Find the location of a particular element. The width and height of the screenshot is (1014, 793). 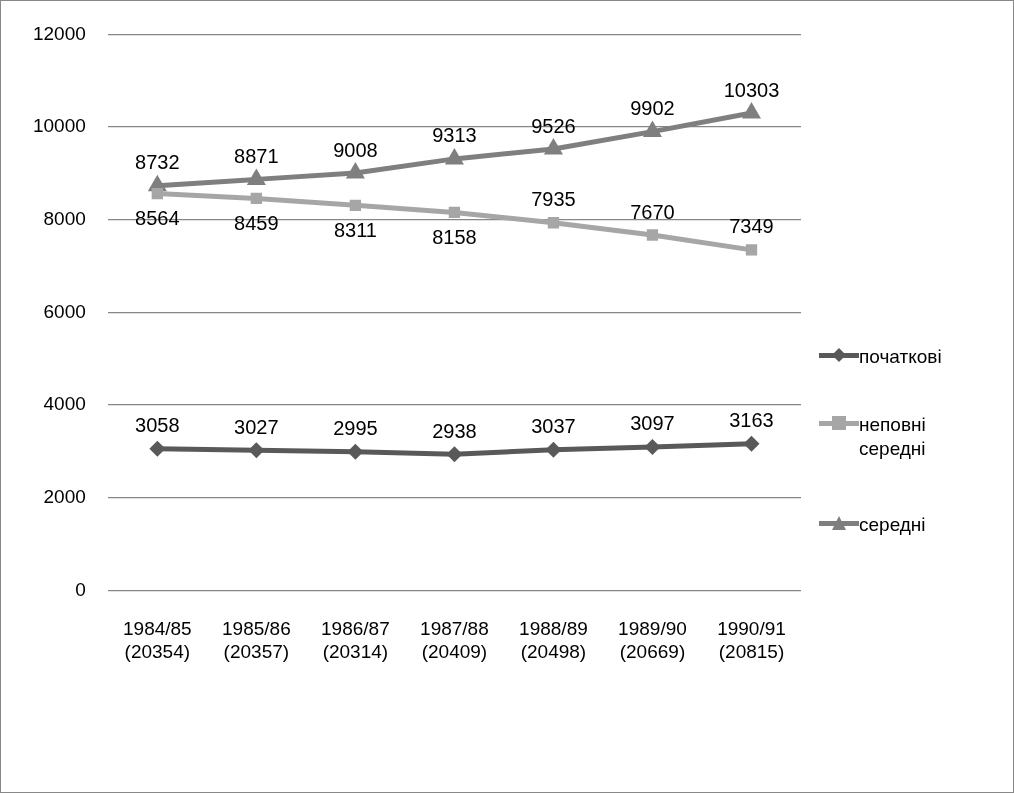

x-tick-label: 1984/85 (20354) is located at coordinates (157, 640).